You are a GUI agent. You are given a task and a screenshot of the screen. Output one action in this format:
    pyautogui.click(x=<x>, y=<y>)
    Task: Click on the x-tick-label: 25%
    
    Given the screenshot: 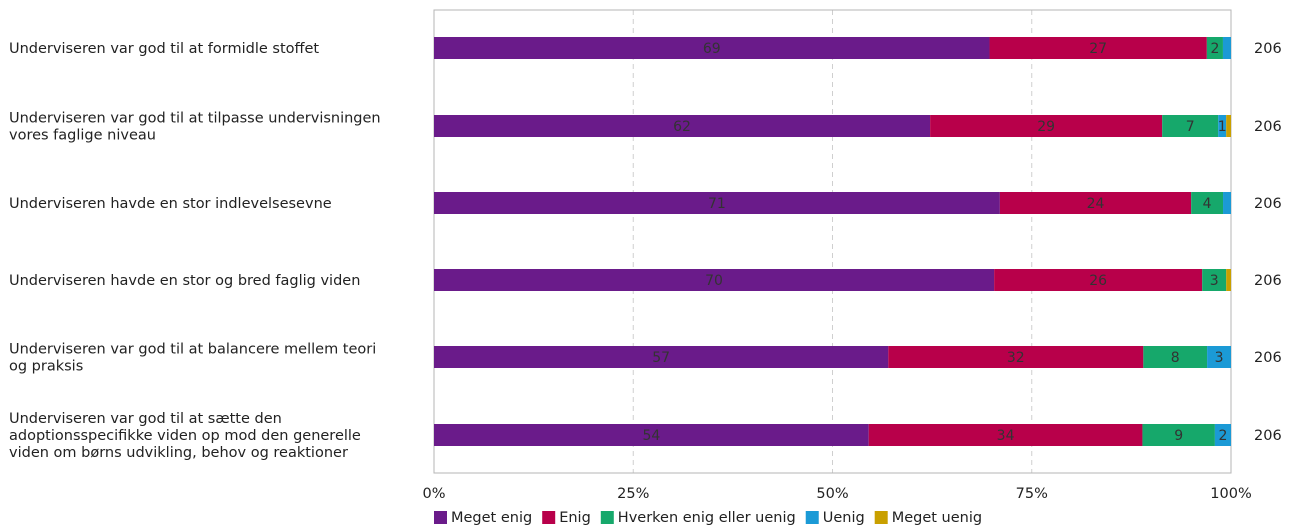 What is the action you would take?
    pyautogui.click(x=633, y=494)
    